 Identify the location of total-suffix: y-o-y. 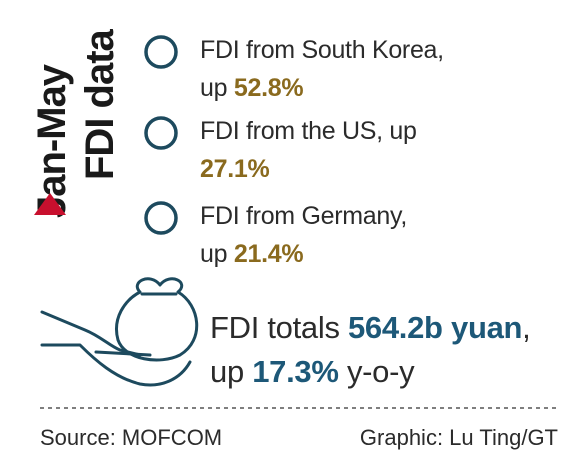
(380, 371).